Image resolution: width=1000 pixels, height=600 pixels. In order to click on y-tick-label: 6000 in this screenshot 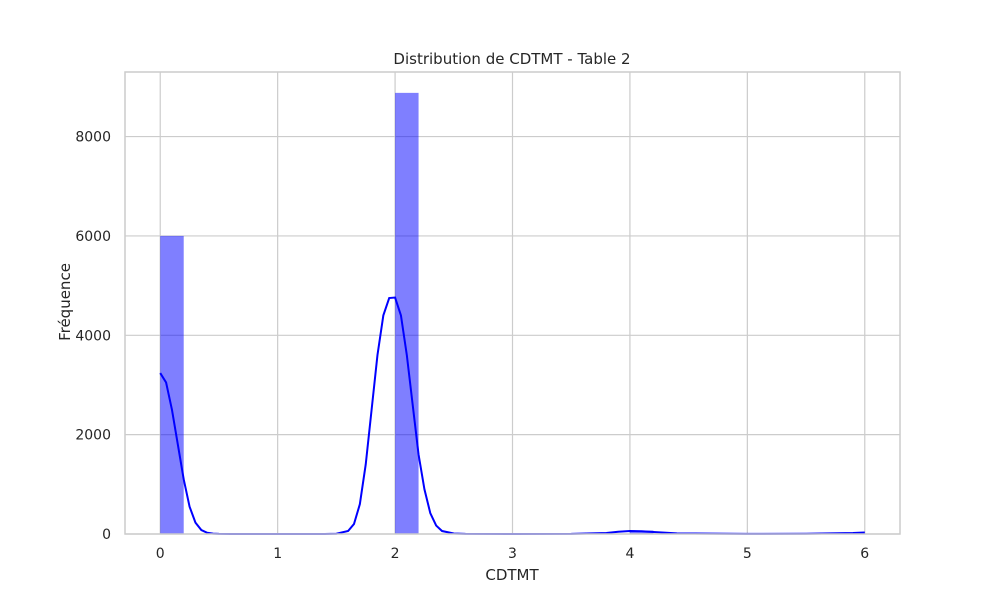, I will do `click(93, 237)`.